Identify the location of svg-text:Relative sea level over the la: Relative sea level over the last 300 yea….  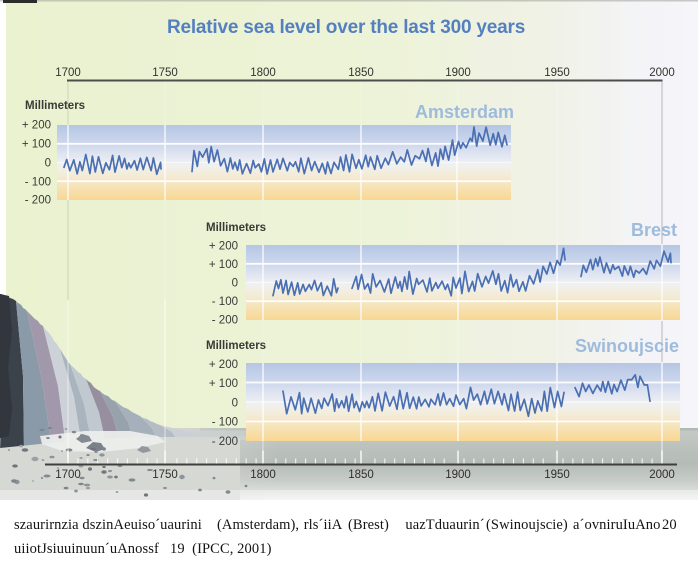
(346, 27).